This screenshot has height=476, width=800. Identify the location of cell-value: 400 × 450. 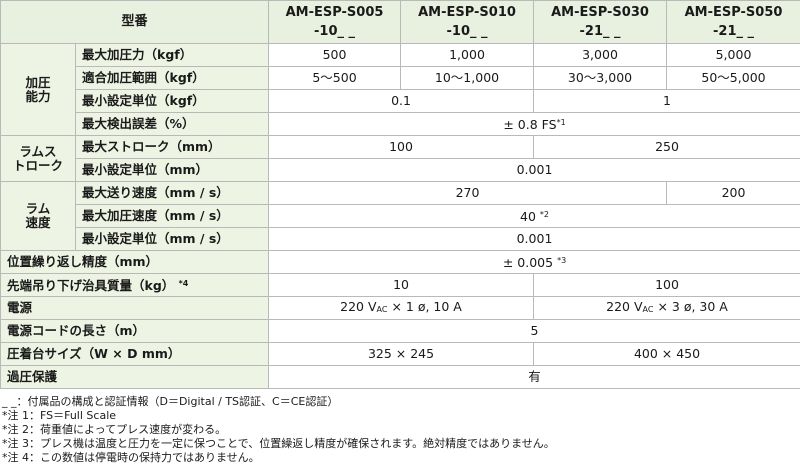
(666, 354).